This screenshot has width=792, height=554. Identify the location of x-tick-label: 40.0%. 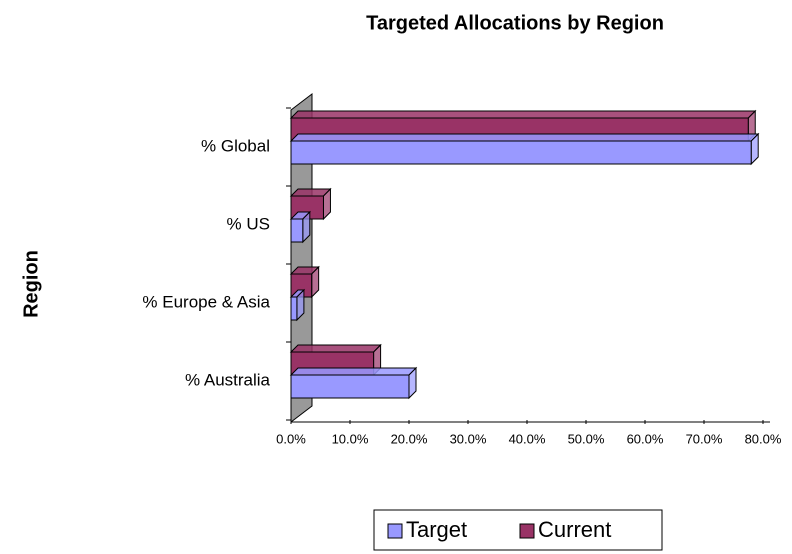
(527, 438).